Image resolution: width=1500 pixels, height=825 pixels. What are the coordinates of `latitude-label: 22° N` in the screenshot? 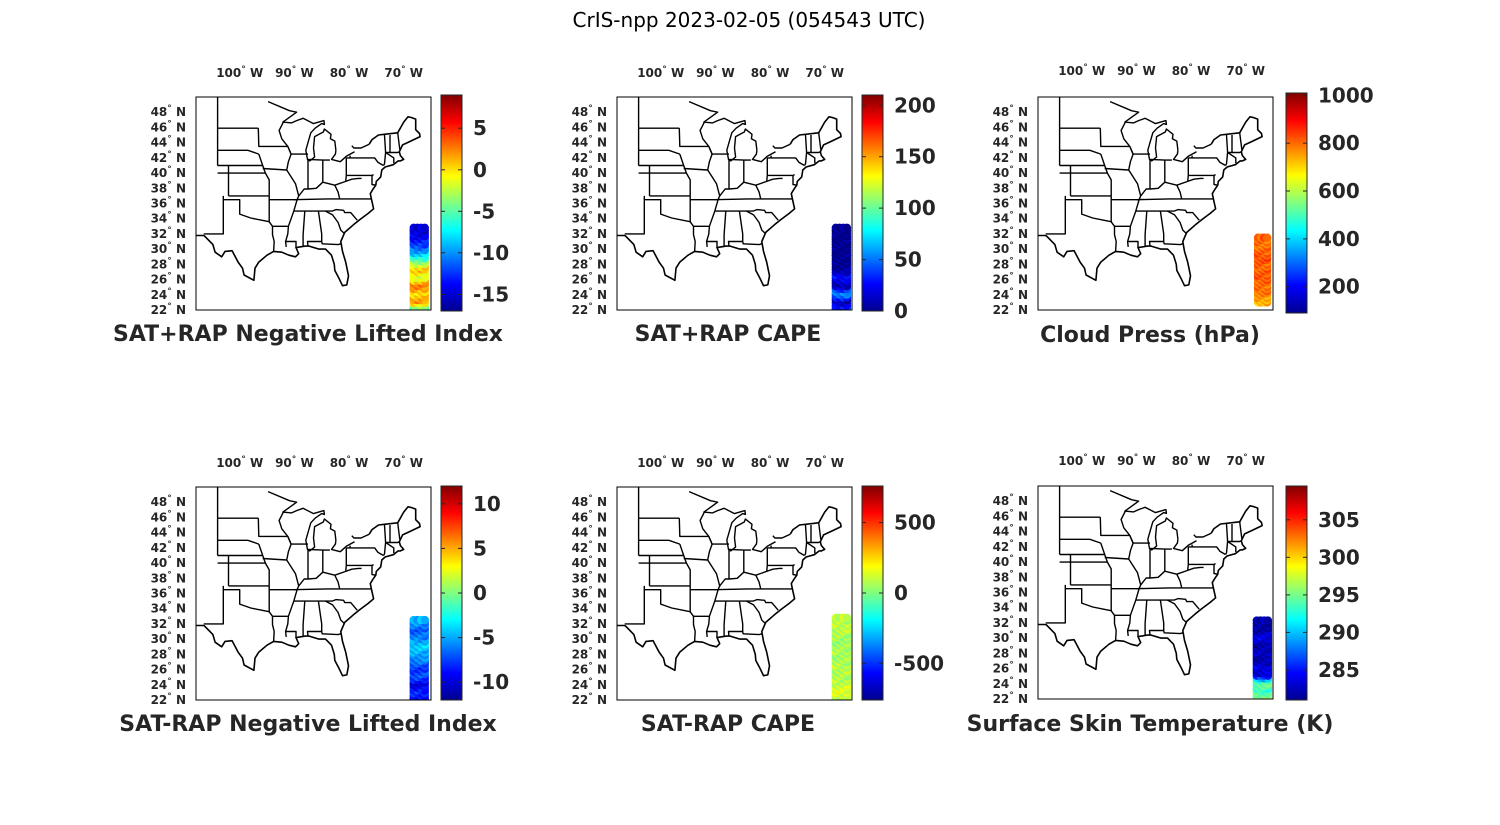 It's located at (589, 699).